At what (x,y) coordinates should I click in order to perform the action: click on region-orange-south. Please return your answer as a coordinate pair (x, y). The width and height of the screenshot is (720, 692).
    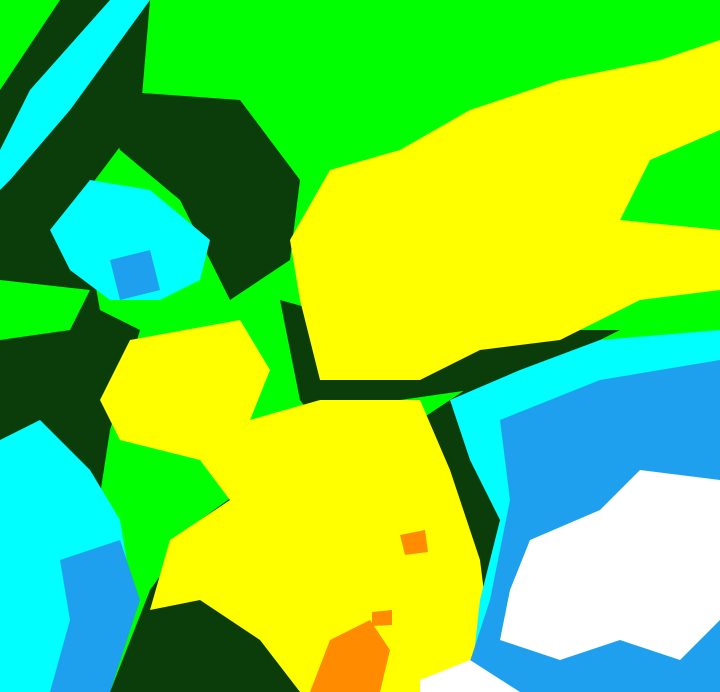
    Looking at the image, I should click on (350, 656).